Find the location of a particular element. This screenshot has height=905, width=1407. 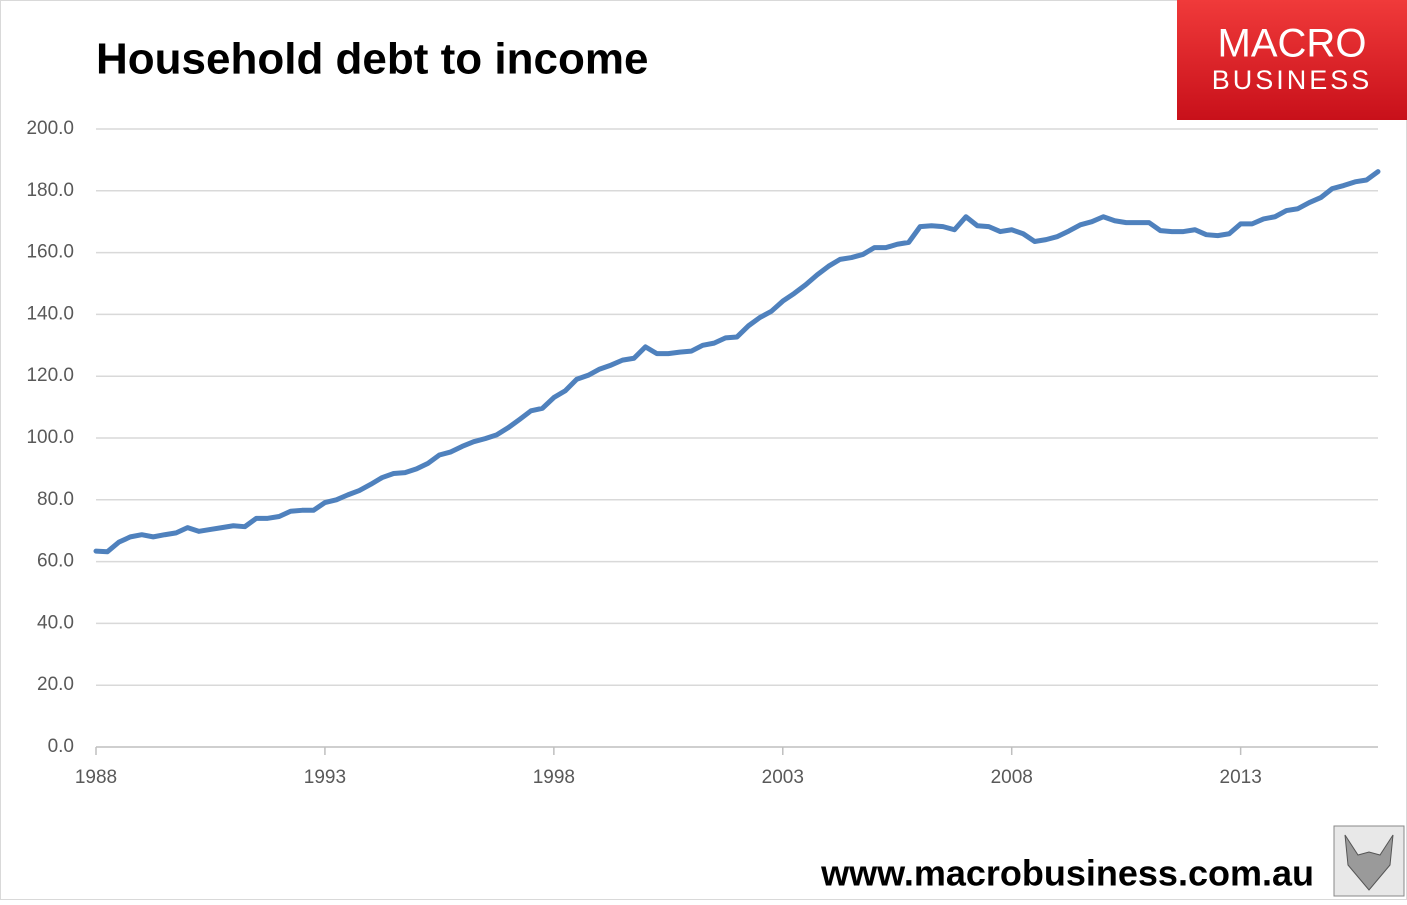

logo-box is located at coordinates (1292, 60).